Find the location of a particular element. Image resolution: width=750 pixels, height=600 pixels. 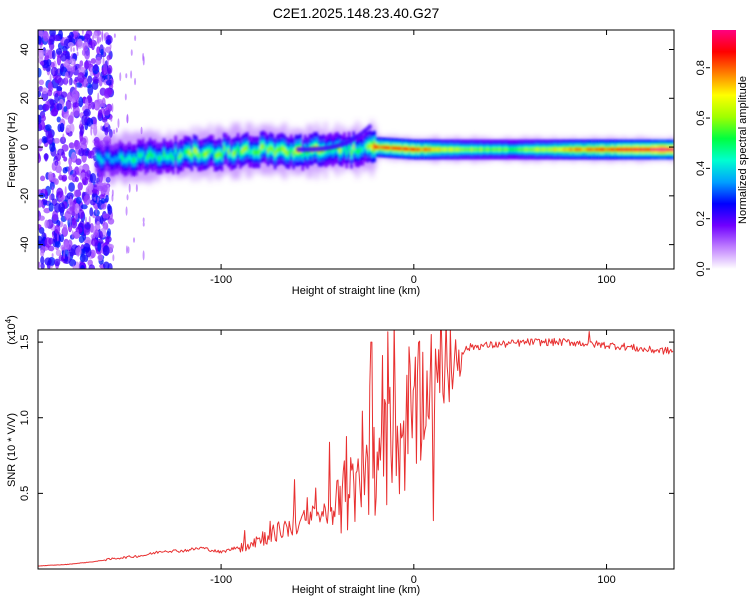

colorbar-tick-label: 0.0 is located at coordinates (701, 268).